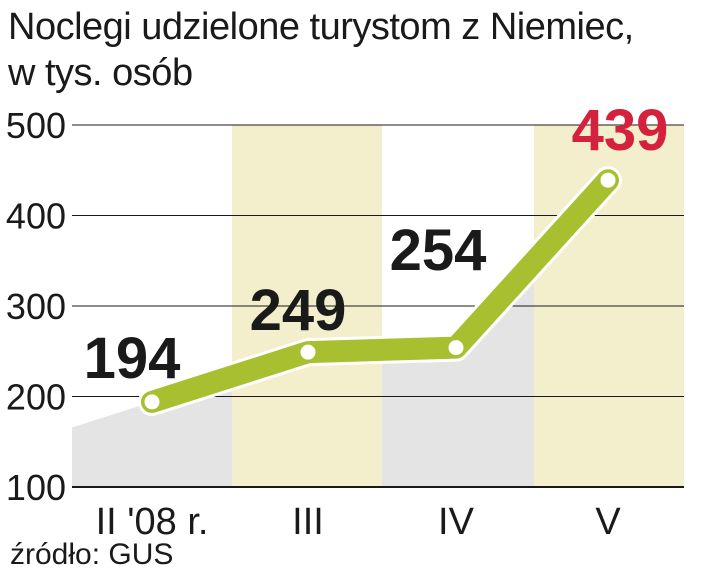  What do you see at coordinates (152, 522) in the screenshot?
I see `x-tick-label: II '08 r.` at bounding box center [152, 522].